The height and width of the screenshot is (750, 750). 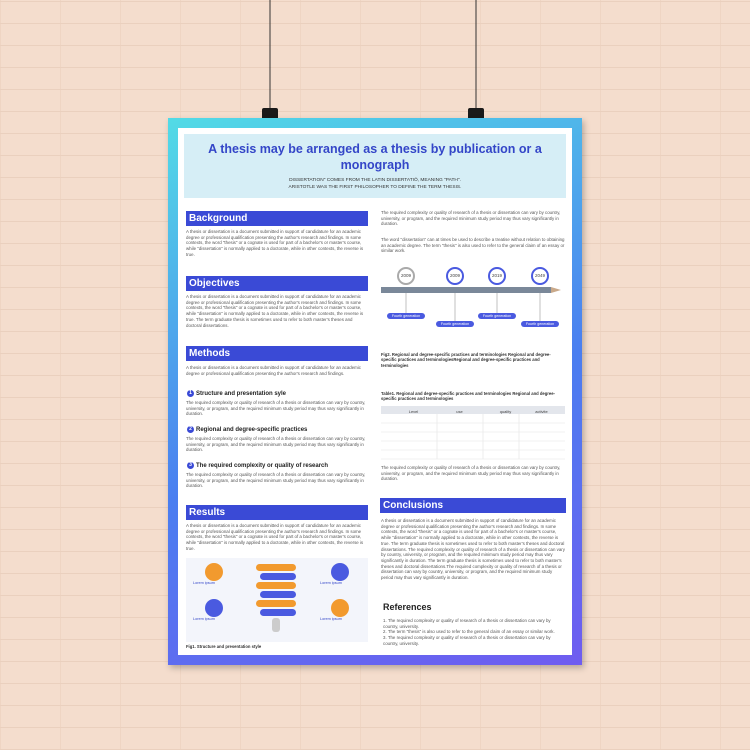 What do you see at coordinates (540, 276) in the screenshot?
I see `timeline-year: 2049` at bounding box center [540, 276].